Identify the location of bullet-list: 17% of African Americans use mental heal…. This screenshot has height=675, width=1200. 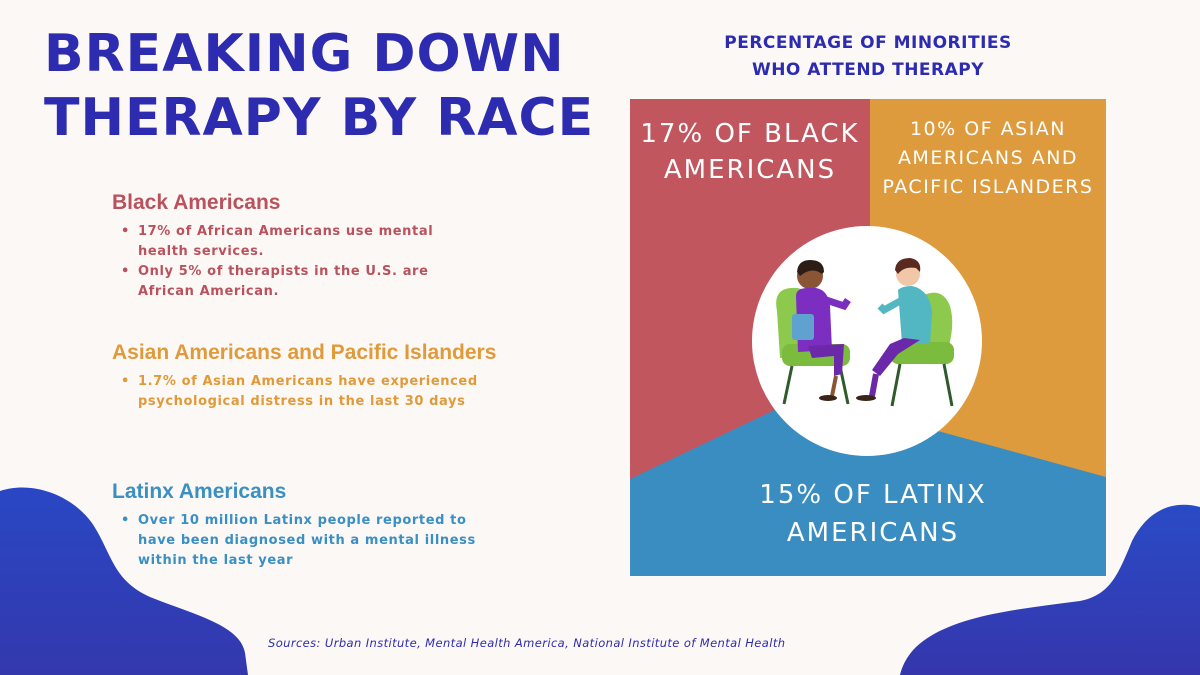
(347, 262).